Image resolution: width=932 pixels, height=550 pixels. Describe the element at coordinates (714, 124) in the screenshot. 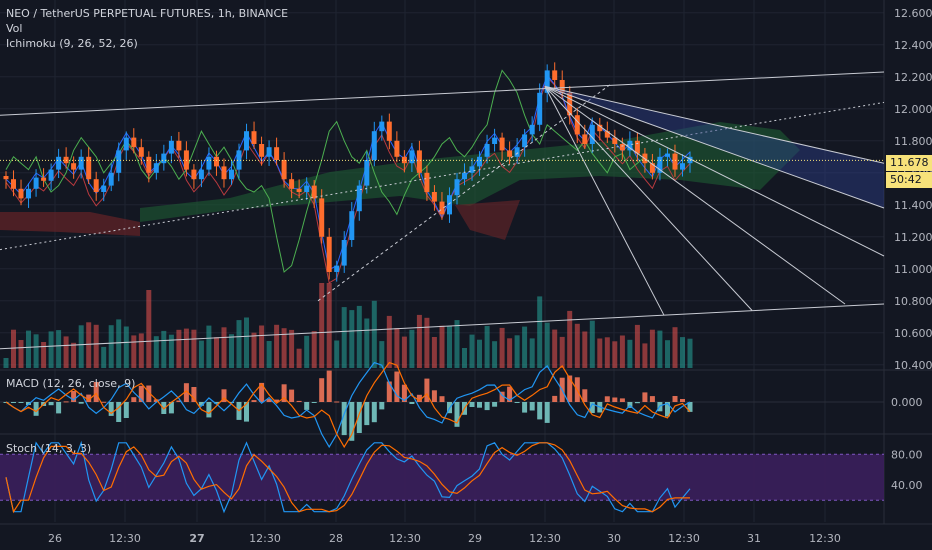

I see `fan-line` at that location.